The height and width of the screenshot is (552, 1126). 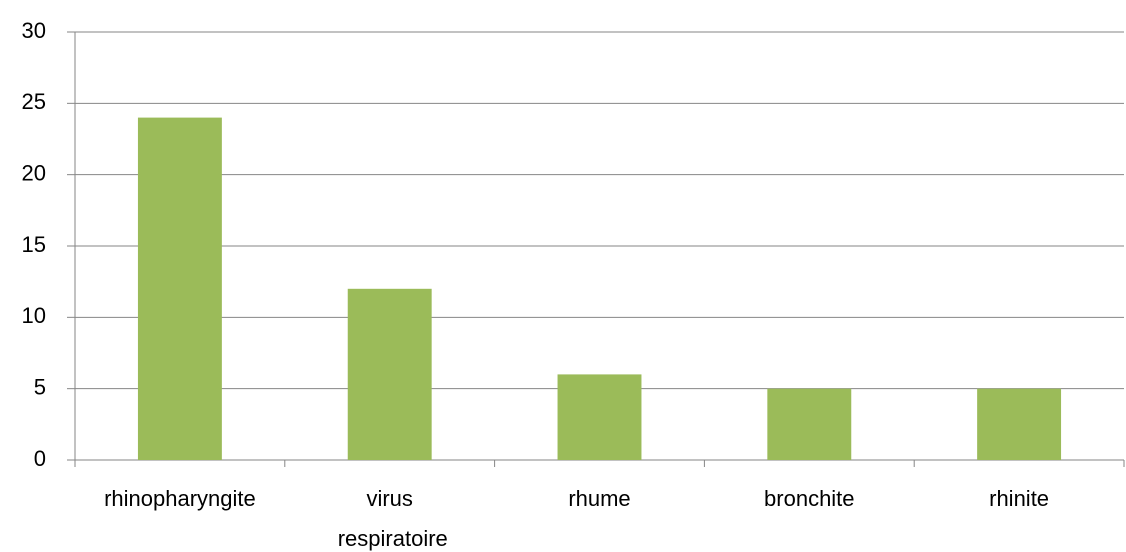 I want to click on y-tick-label: 15, so click(x=34, y=244).